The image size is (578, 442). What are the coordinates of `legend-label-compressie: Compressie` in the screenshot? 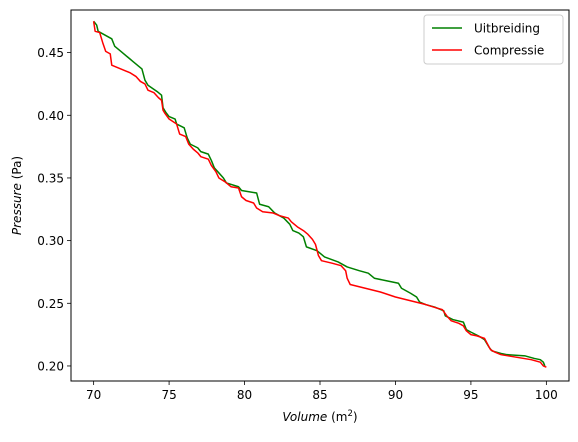 It's located at (509, 51).